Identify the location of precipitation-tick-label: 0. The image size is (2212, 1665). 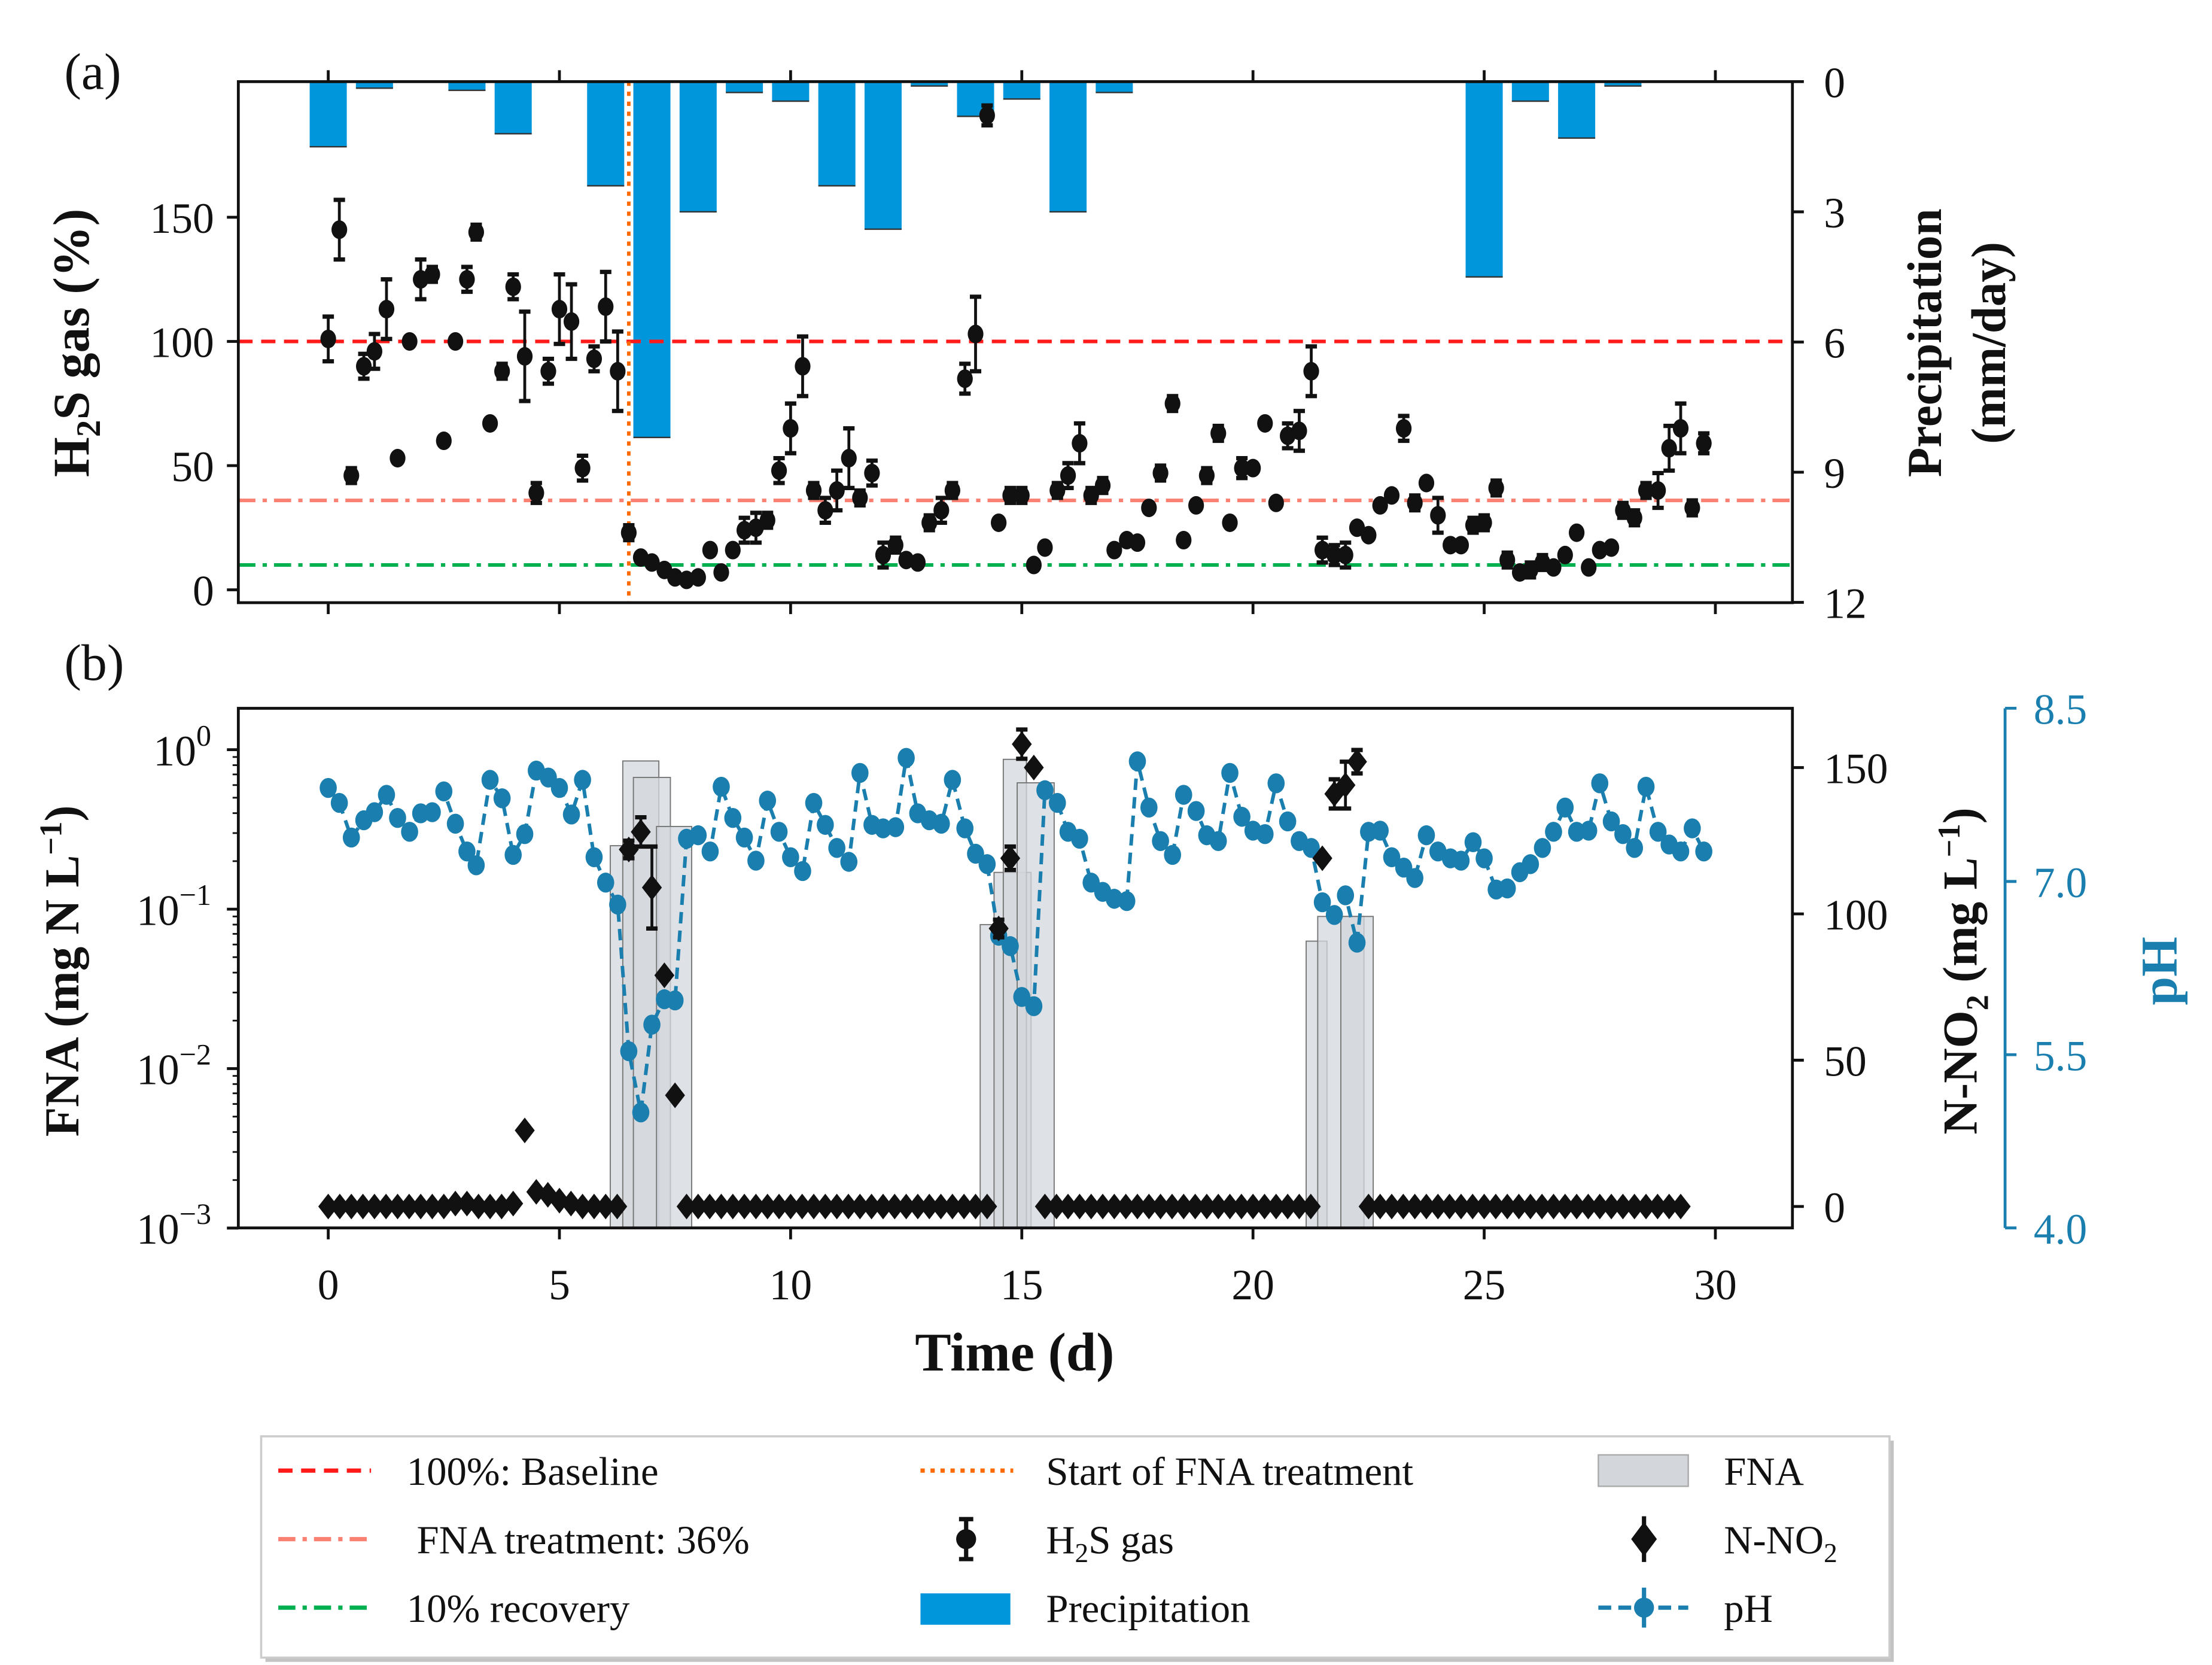
(1834, 83).